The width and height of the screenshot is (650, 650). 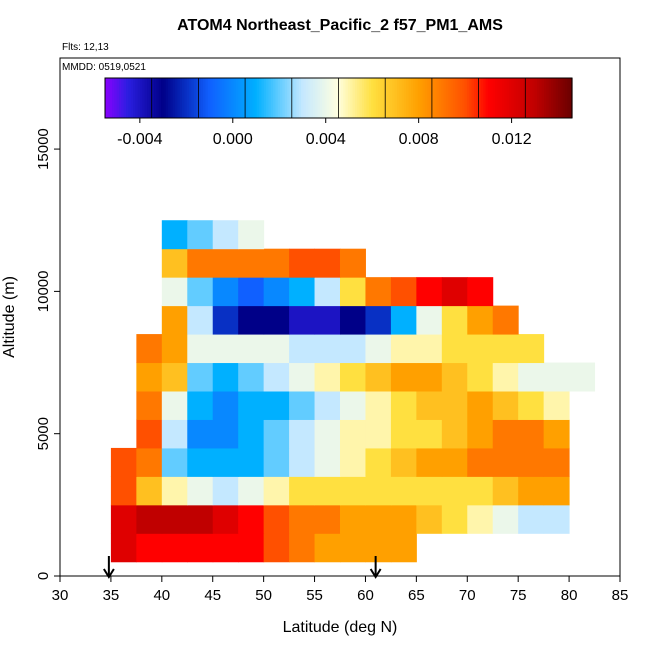 What do you see at coordinates (212, 595) in the screenshot?
I see `x-tick-label: 45` at bounding box center [212, 595].